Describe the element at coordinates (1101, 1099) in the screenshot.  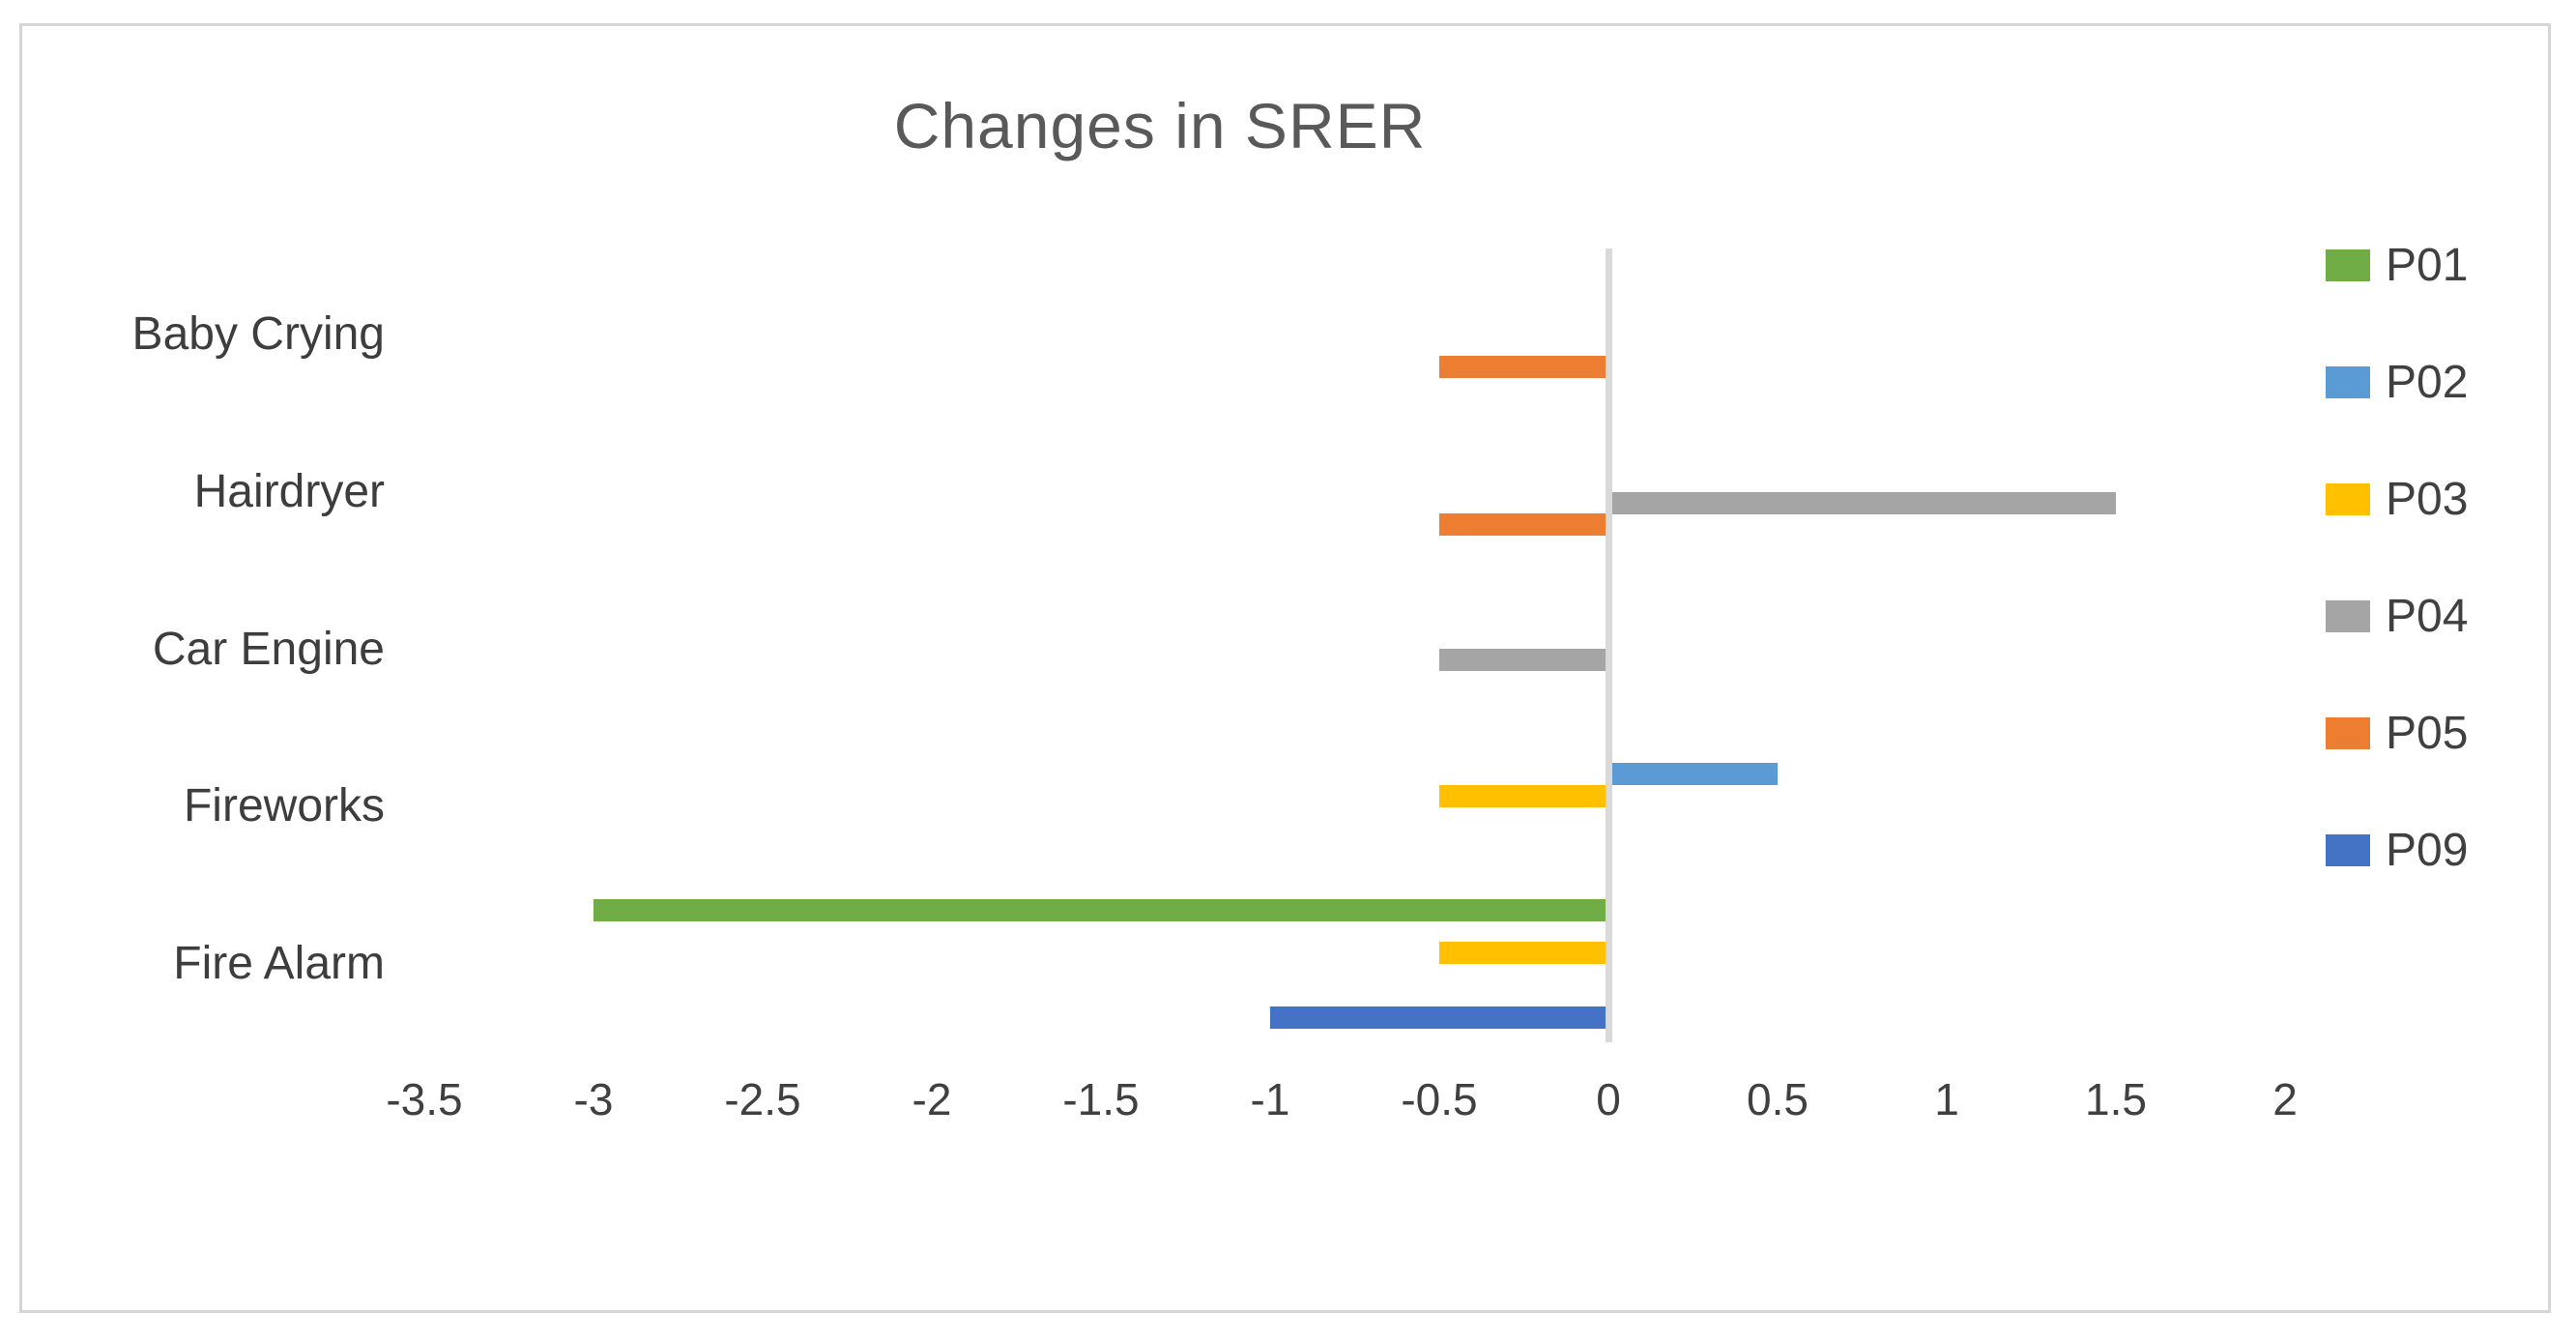
I see `x-tick-label--1p5: -1.5` at that location.